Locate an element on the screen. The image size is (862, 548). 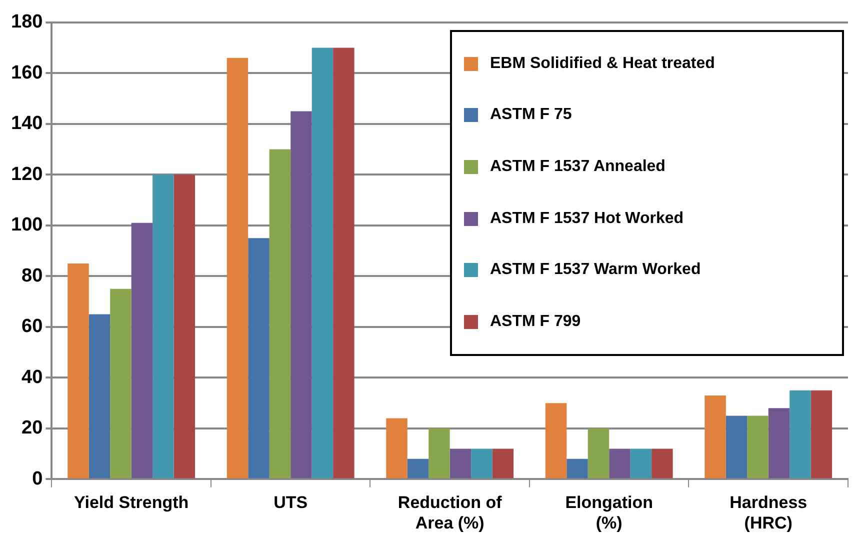
legend-label: EBM Solidified & Heat treated is located at coordinates (602, 63).